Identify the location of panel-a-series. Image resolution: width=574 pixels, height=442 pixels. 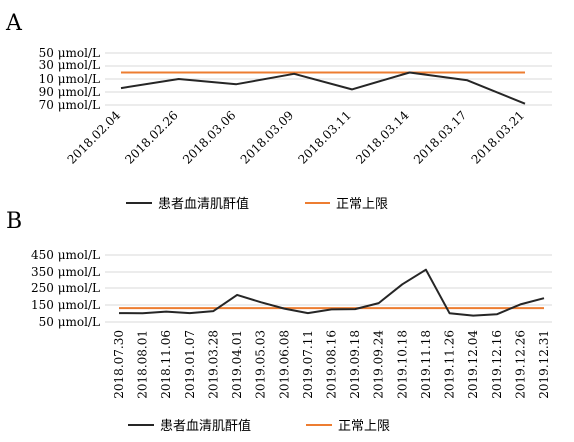
(323, 88).